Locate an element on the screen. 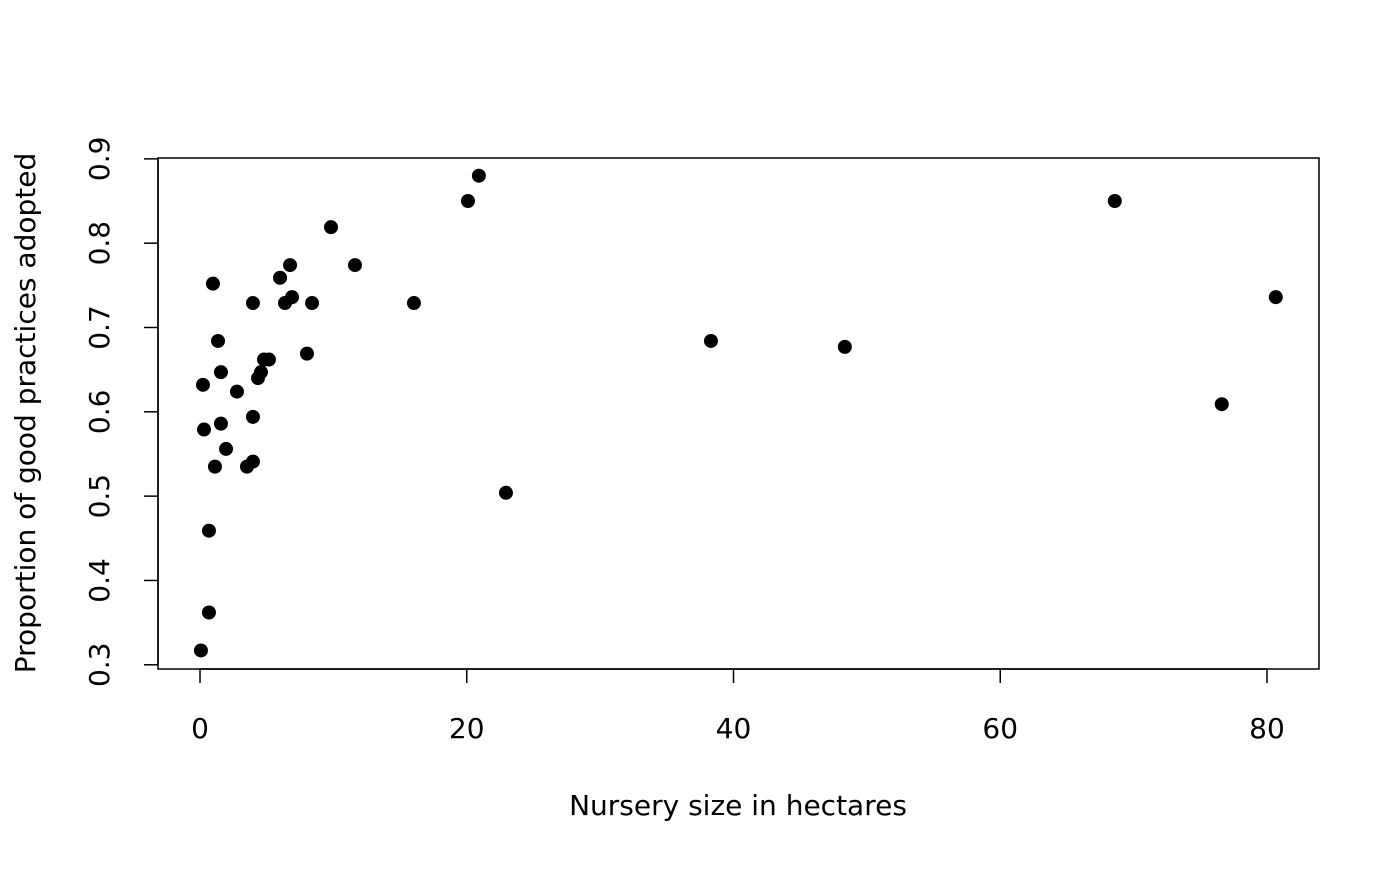  x-axis-label: Nursery size in hectares is located at coordinates (738, 805).